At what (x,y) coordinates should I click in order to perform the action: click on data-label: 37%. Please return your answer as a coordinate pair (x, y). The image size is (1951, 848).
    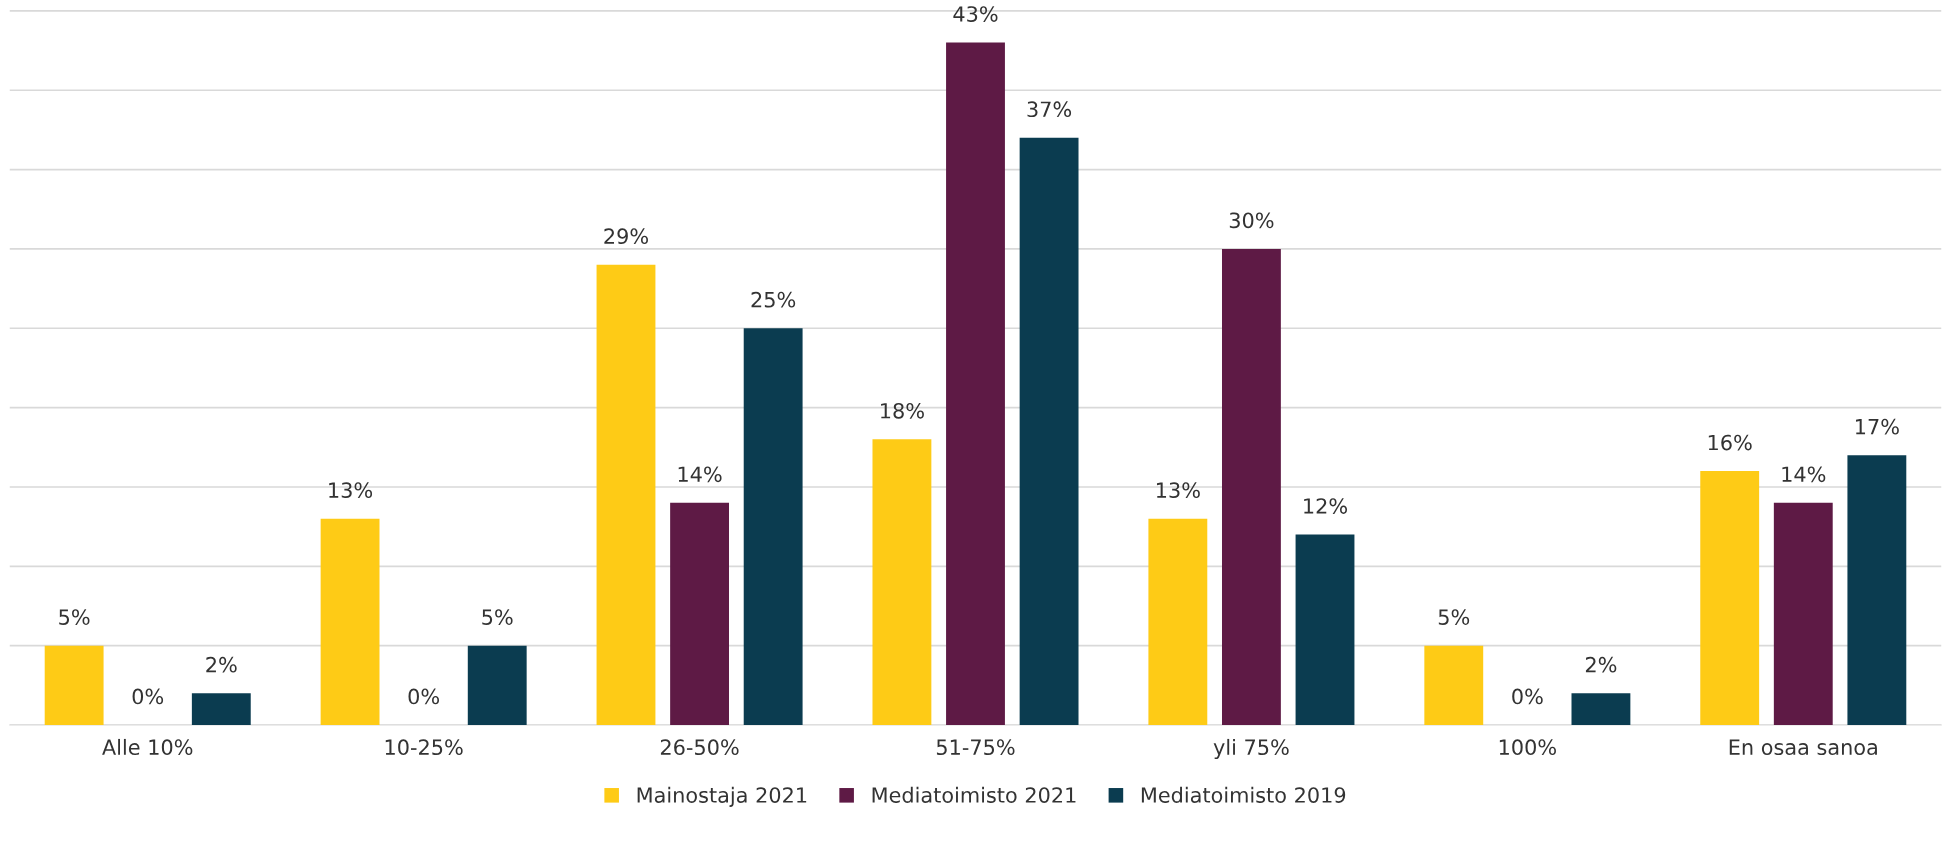
    Looking at the image, I should click on (1049, 109).